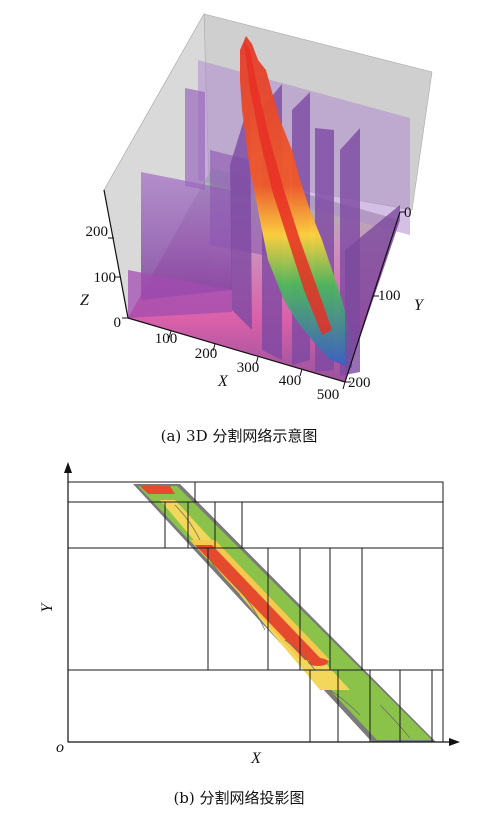 This screenshot has width=478, height=817. I want to click on figure-a-caption: (a) 3D 分割网络示意图, so click(239, 436).